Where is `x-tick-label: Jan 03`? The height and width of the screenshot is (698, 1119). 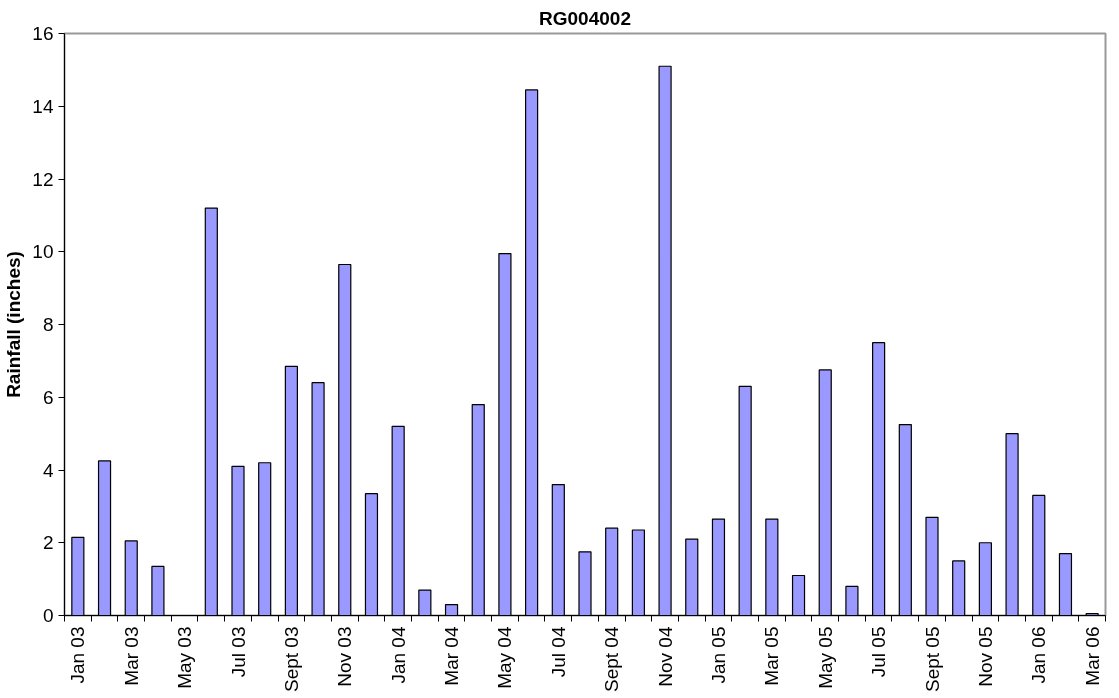
x-tick-label: Jan 03 is located at coordinates (78, 655).